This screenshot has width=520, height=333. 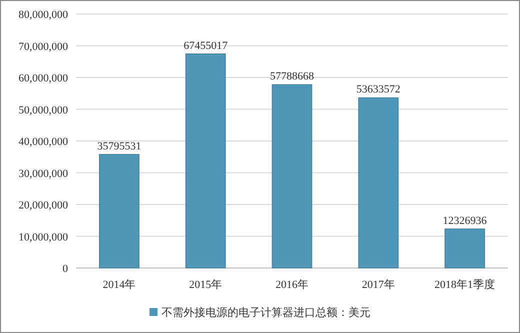 What do you see at coordinates (205, 285) in the screenshot?
I see `x-tick-label: 2015年` at bounding box center [205, 285].